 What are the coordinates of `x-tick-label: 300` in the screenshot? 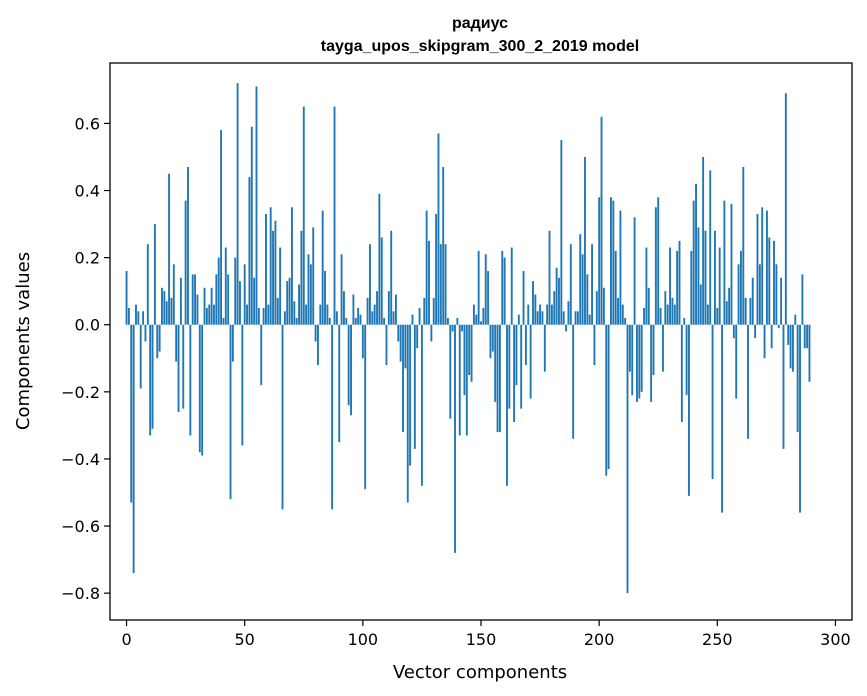 It's located at (835, 639).